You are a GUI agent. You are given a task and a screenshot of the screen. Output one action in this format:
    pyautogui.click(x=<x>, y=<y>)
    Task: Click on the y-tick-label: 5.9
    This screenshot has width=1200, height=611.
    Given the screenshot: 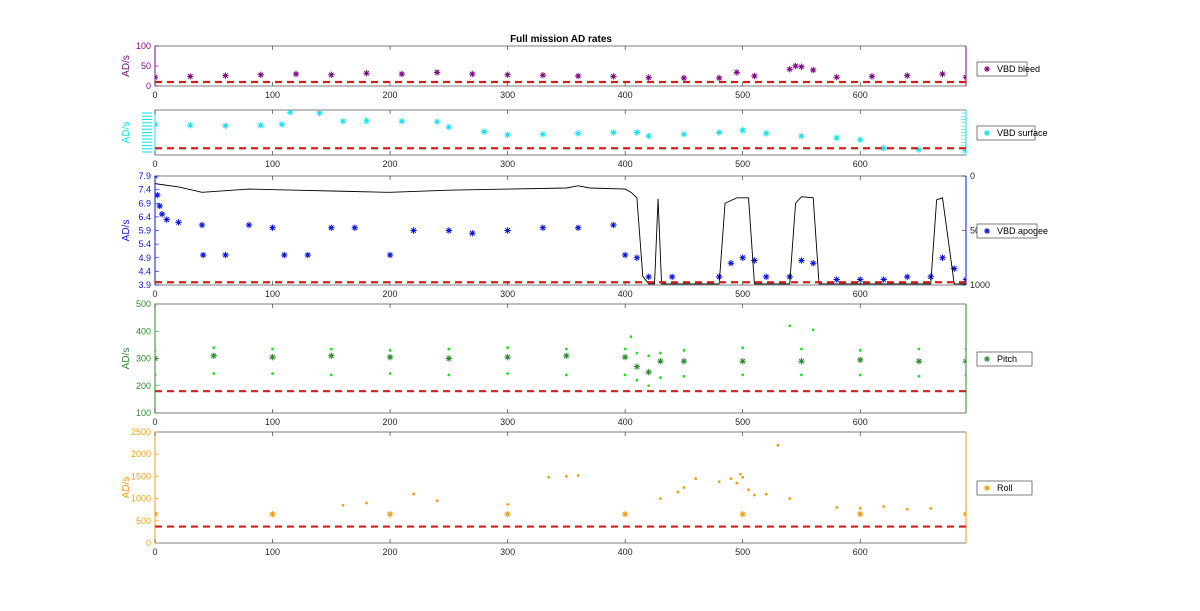 What is the action you would take?
    pyautogui.click(x=144, y=231)
    